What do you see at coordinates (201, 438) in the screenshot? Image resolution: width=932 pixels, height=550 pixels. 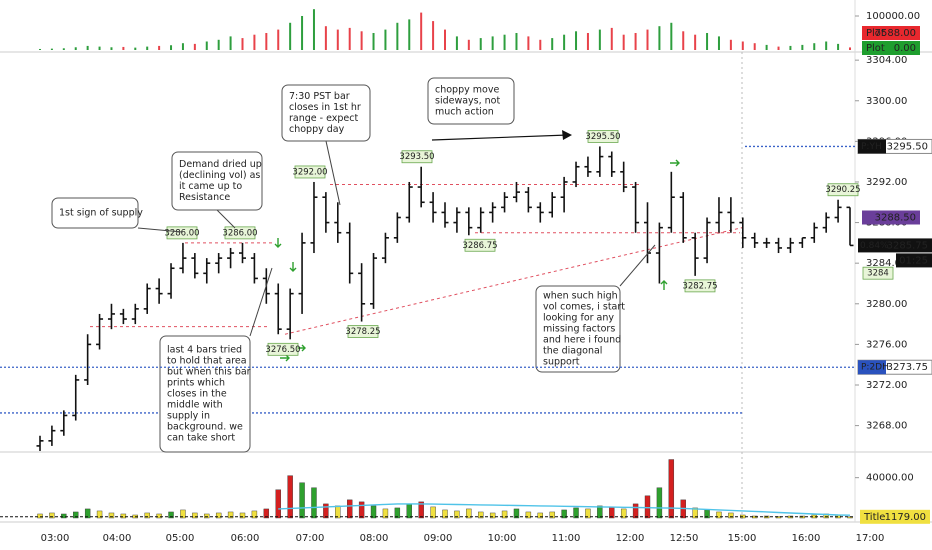 I see `callout-text: can take short` at bounding box center [201, 438].